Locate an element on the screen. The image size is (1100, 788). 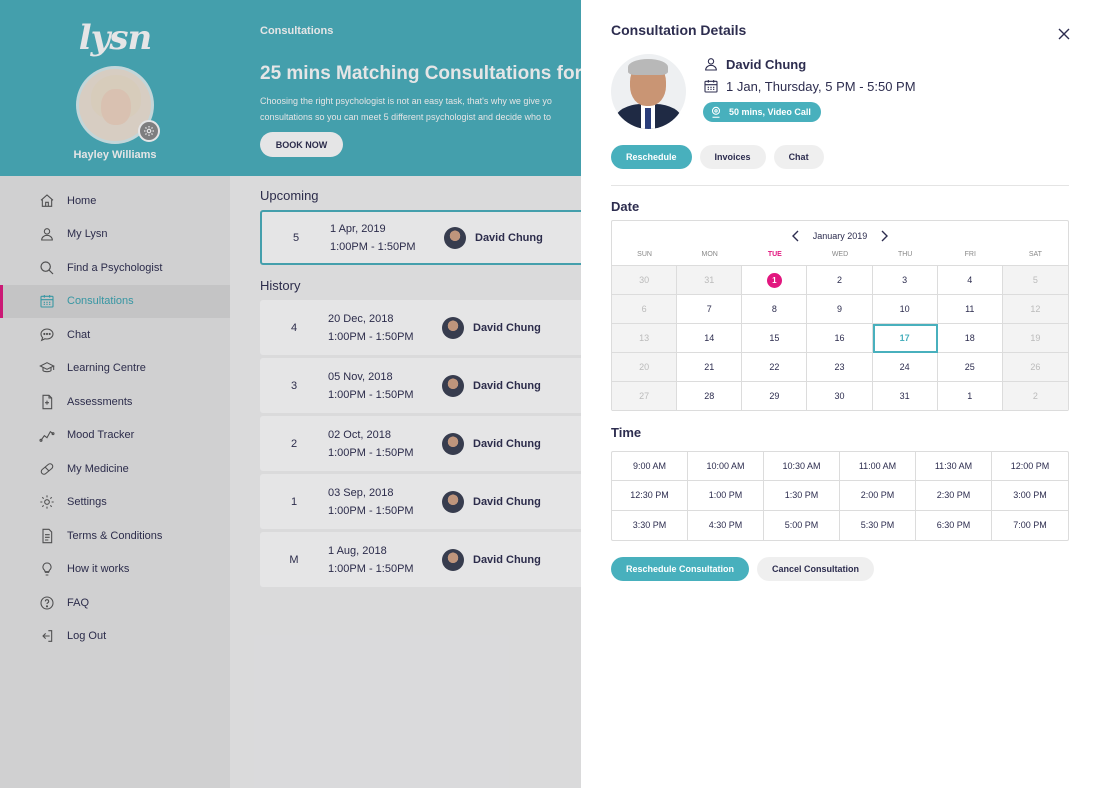
calendar-day: 31 is located at coordinates (905, 396).